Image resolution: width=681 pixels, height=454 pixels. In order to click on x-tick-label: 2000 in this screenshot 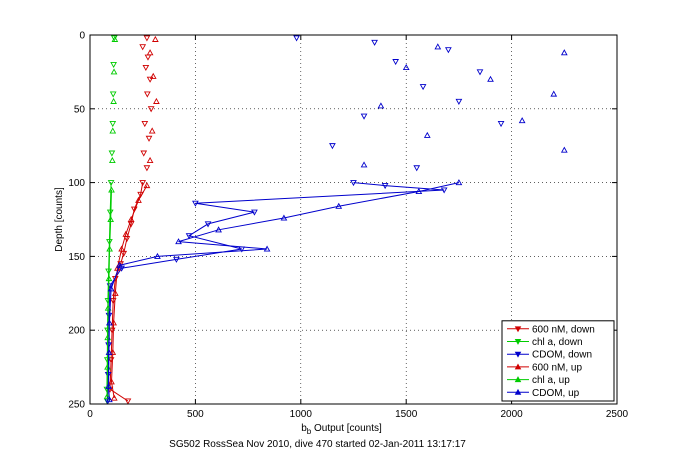, I will do `click(511, 414)`.